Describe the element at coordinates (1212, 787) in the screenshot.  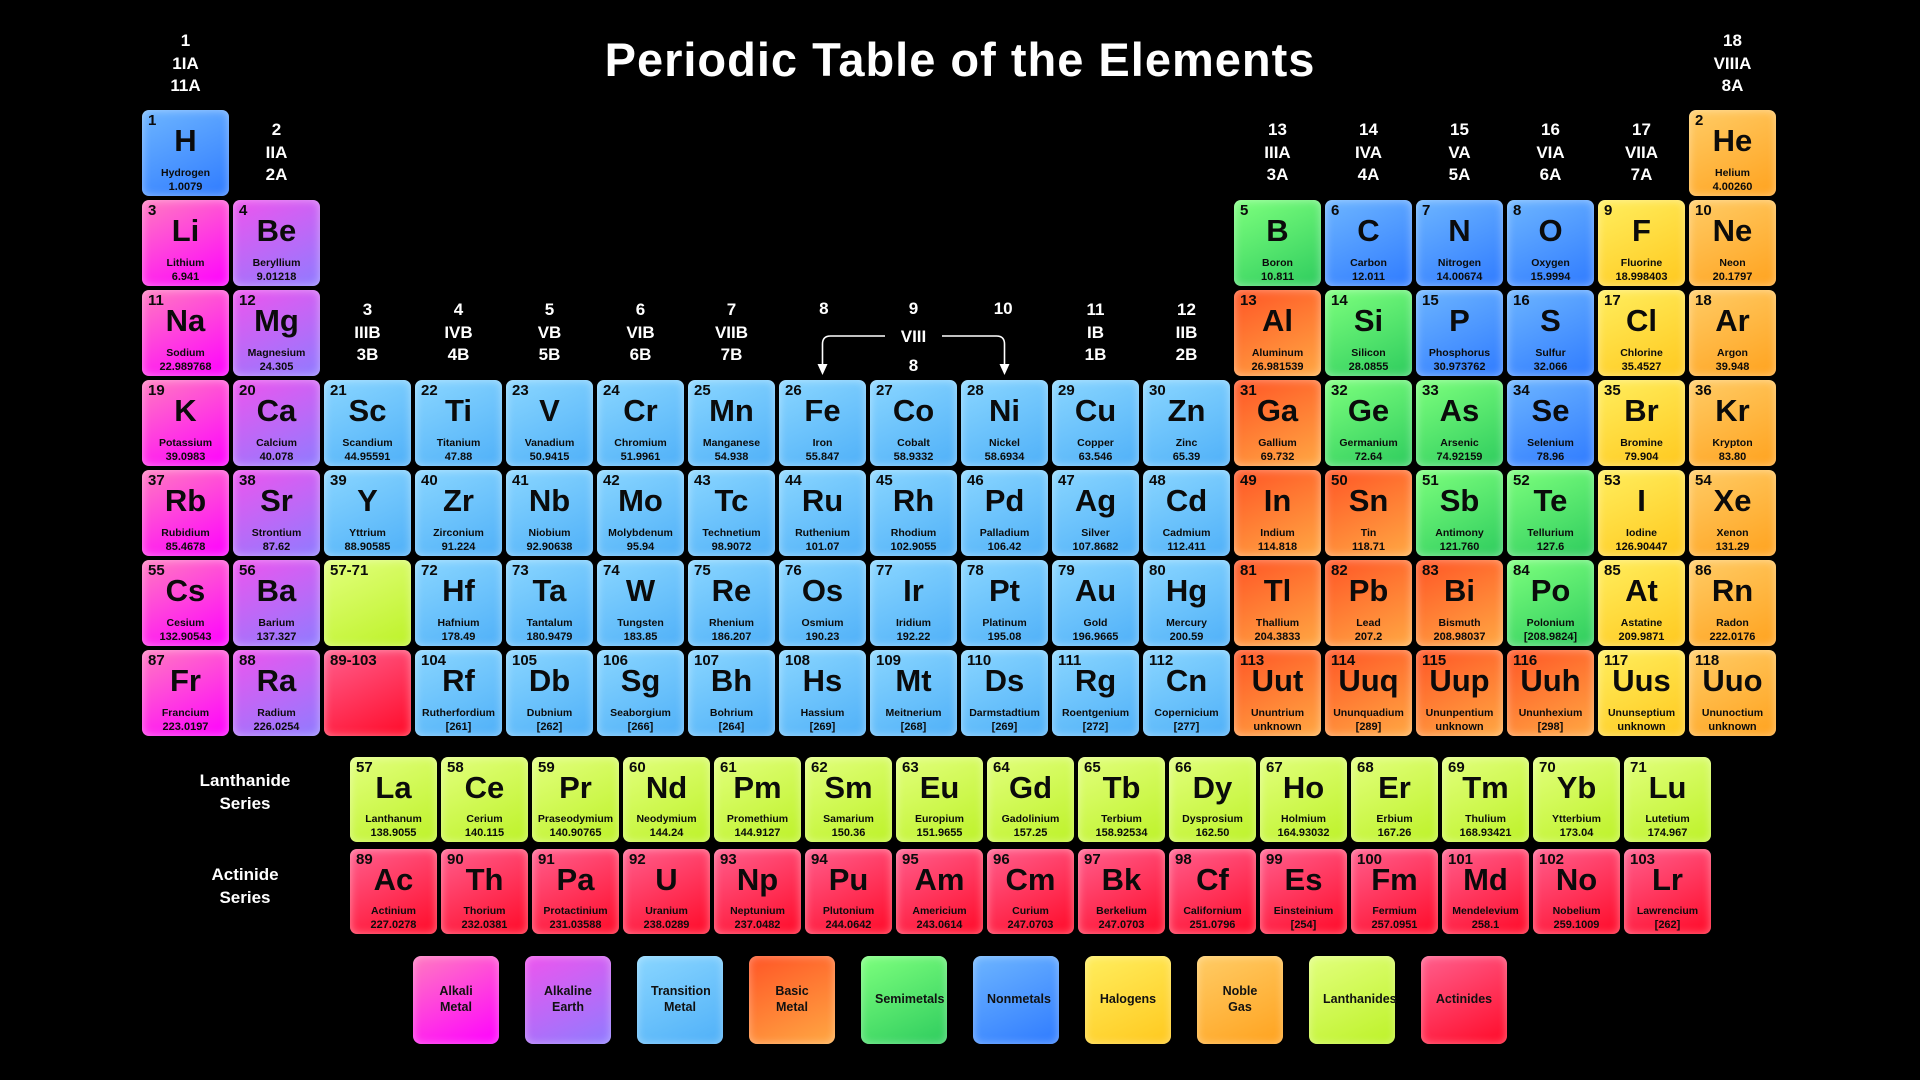
I see `element-symbol: Dy` at that location.